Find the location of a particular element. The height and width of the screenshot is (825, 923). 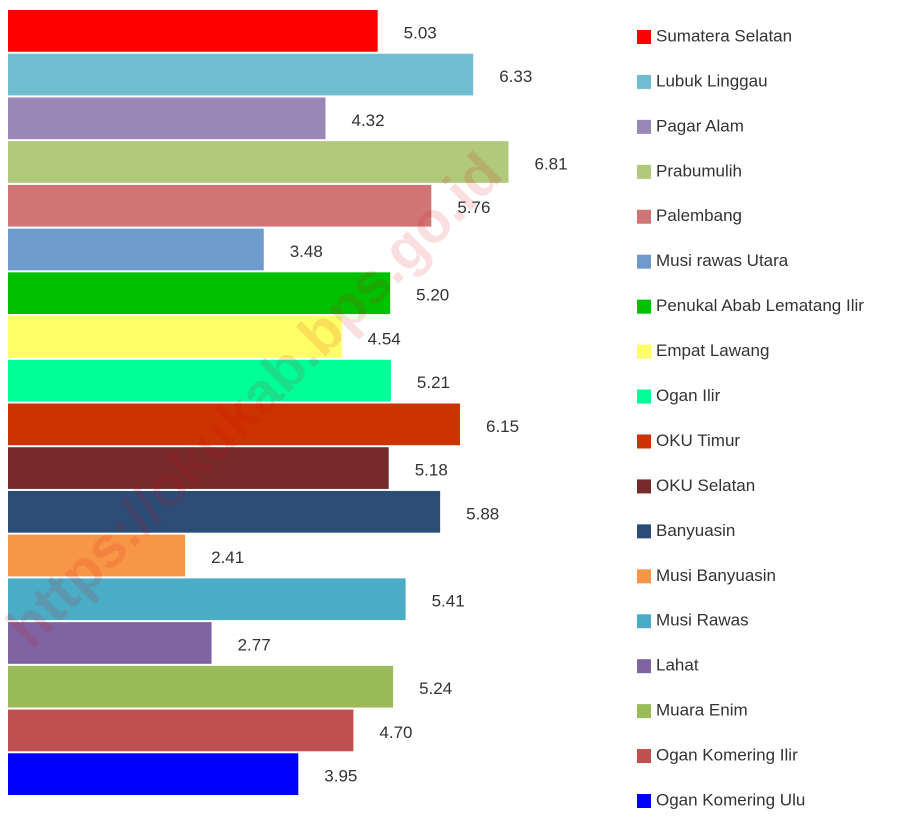

legend-label: Banyuasin is located at coordinates (695, 530).